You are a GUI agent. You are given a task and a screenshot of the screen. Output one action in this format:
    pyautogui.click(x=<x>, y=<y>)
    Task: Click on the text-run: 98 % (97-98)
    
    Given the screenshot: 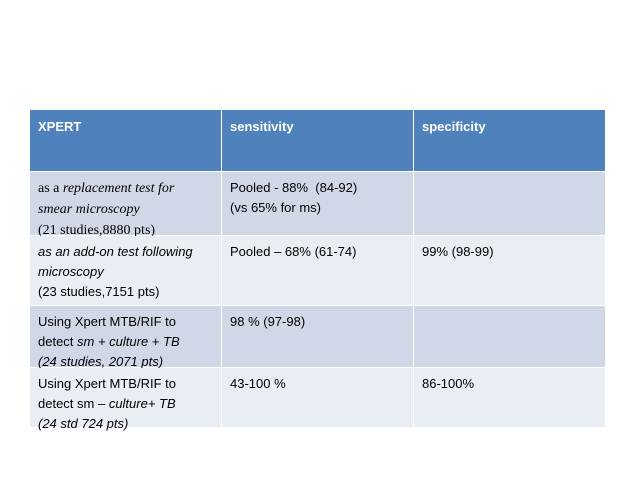 What is the action you would take?
    pyautogui.click(x=268, y=321)
    